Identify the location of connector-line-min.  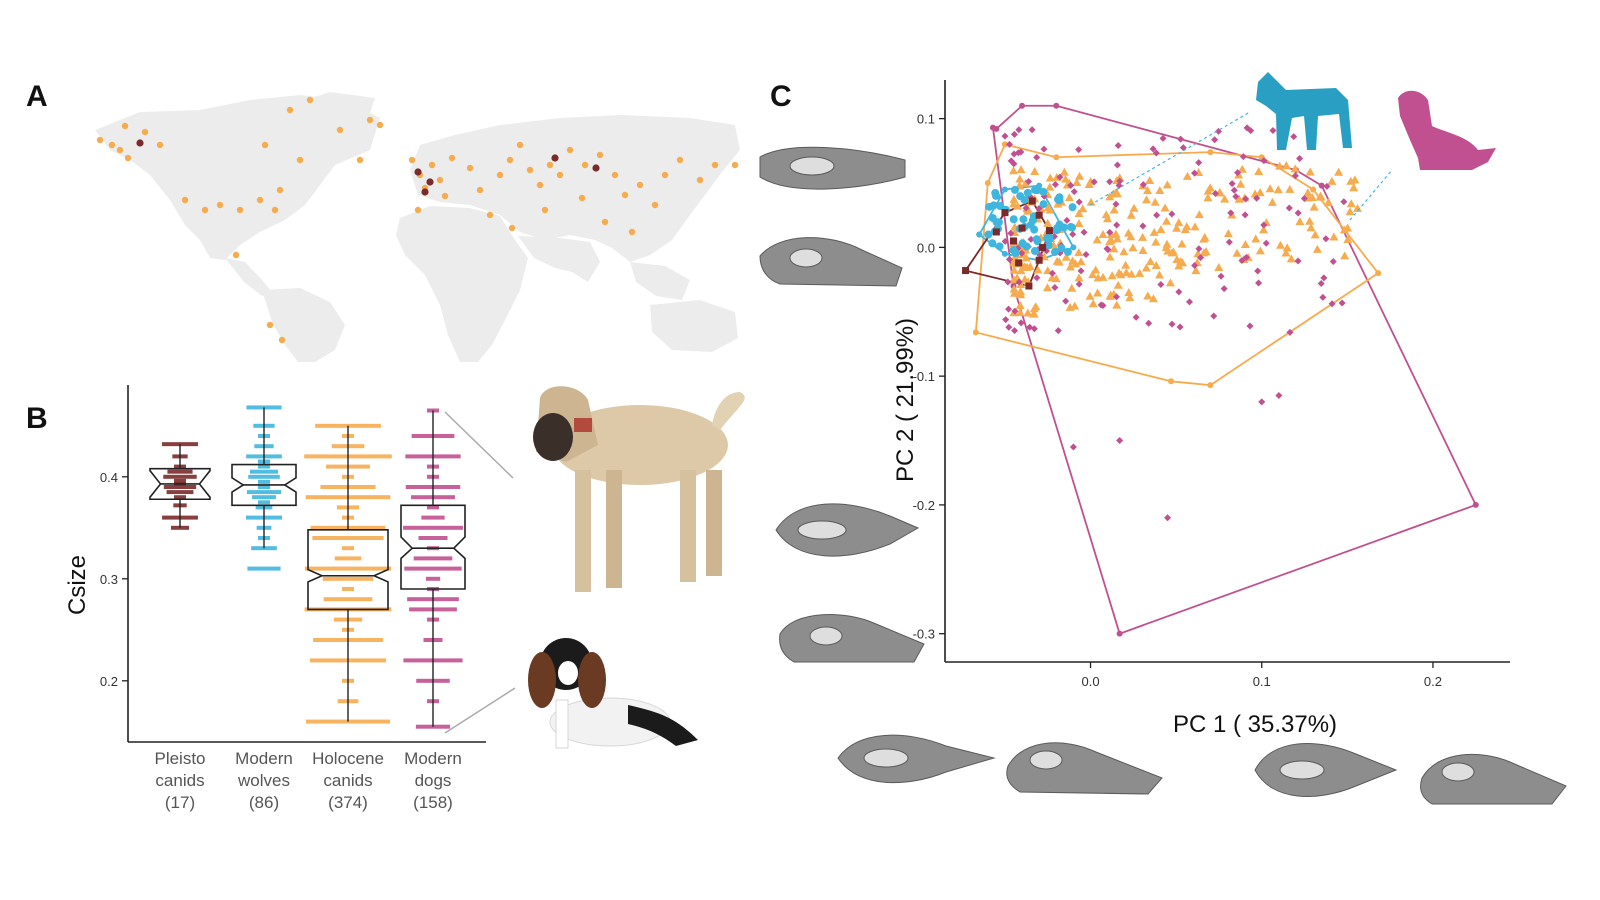
(480, 710).